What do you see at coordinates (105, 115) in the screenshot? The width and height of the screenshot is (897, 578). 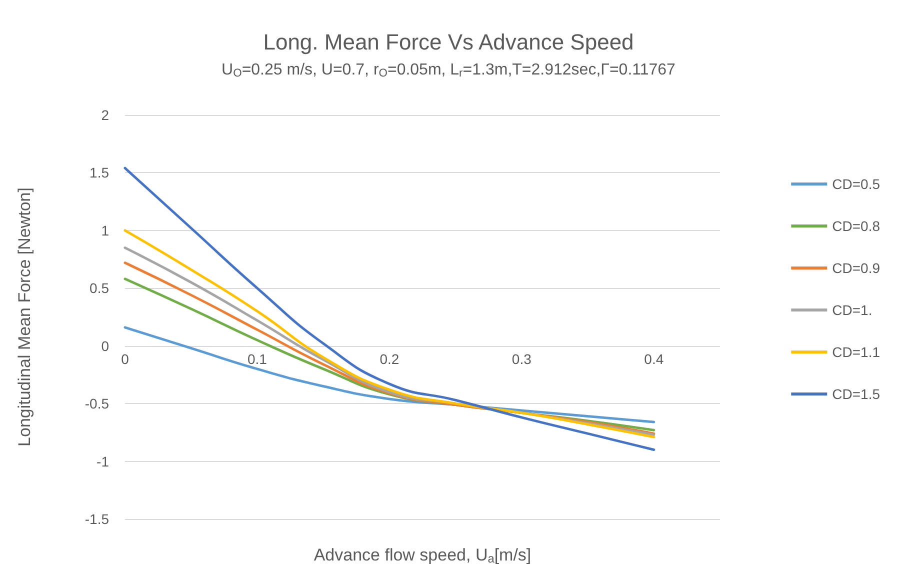 I see `y-tick-label: 2` at bounding box center [105, 115].